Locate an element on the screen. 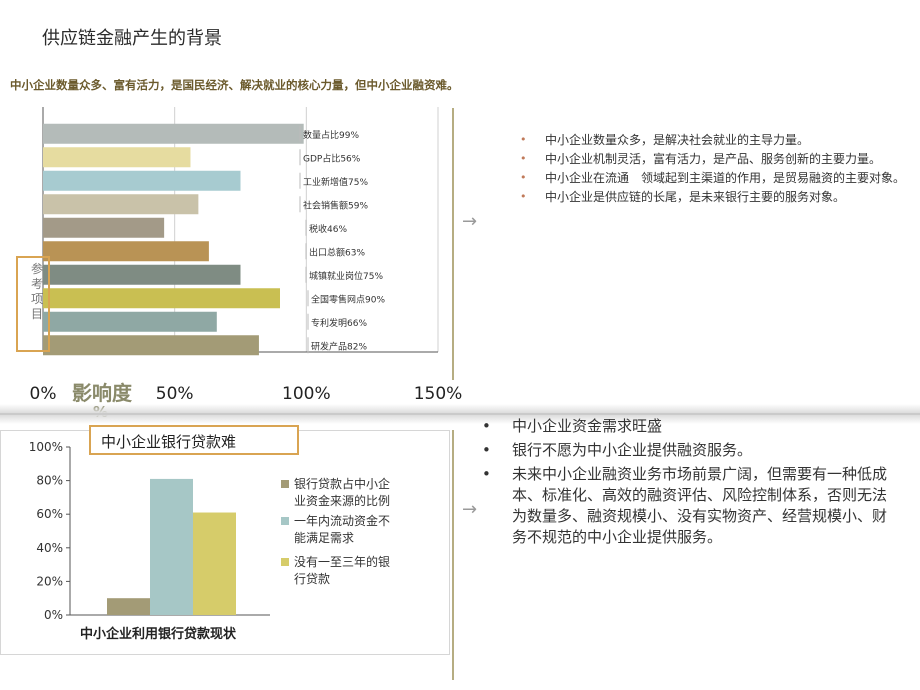 The height and width of the screenshot is (690, 920). legend-label: 业资金来源的比例 is located at coordinates (342, 500).